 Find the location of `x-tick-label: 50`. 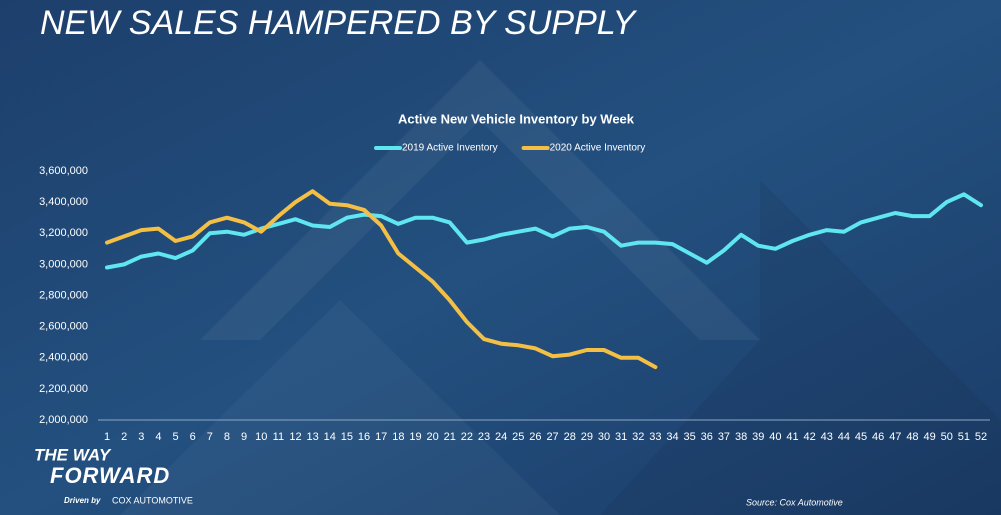

x-tick-label: 50 is located at coordinates (947, 437).